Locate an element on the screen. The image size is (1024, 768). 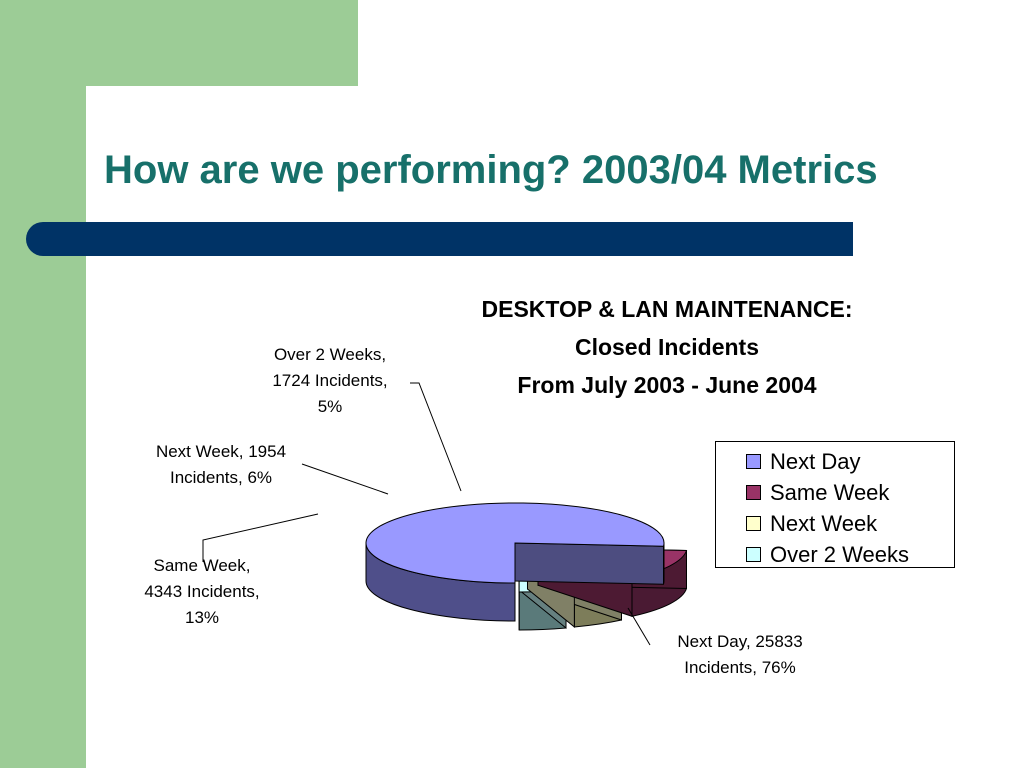
data-label-line: 1724 Incidents, is located at coordinates (330, 380).